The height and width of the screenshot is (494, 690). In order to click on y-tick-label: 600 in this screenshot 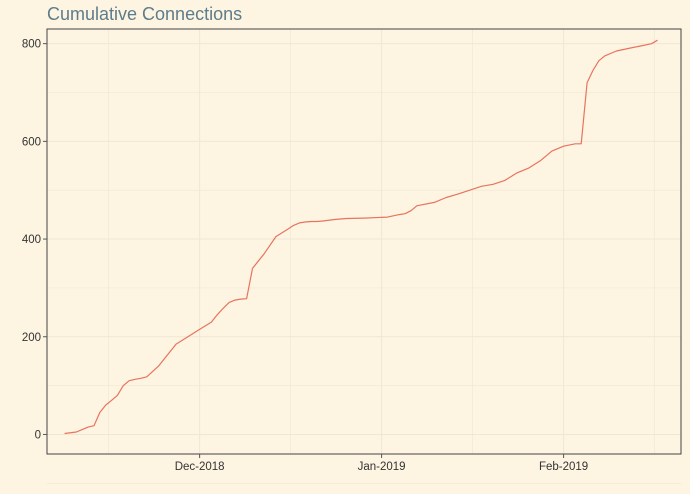, I will do `click(31, 142)`.